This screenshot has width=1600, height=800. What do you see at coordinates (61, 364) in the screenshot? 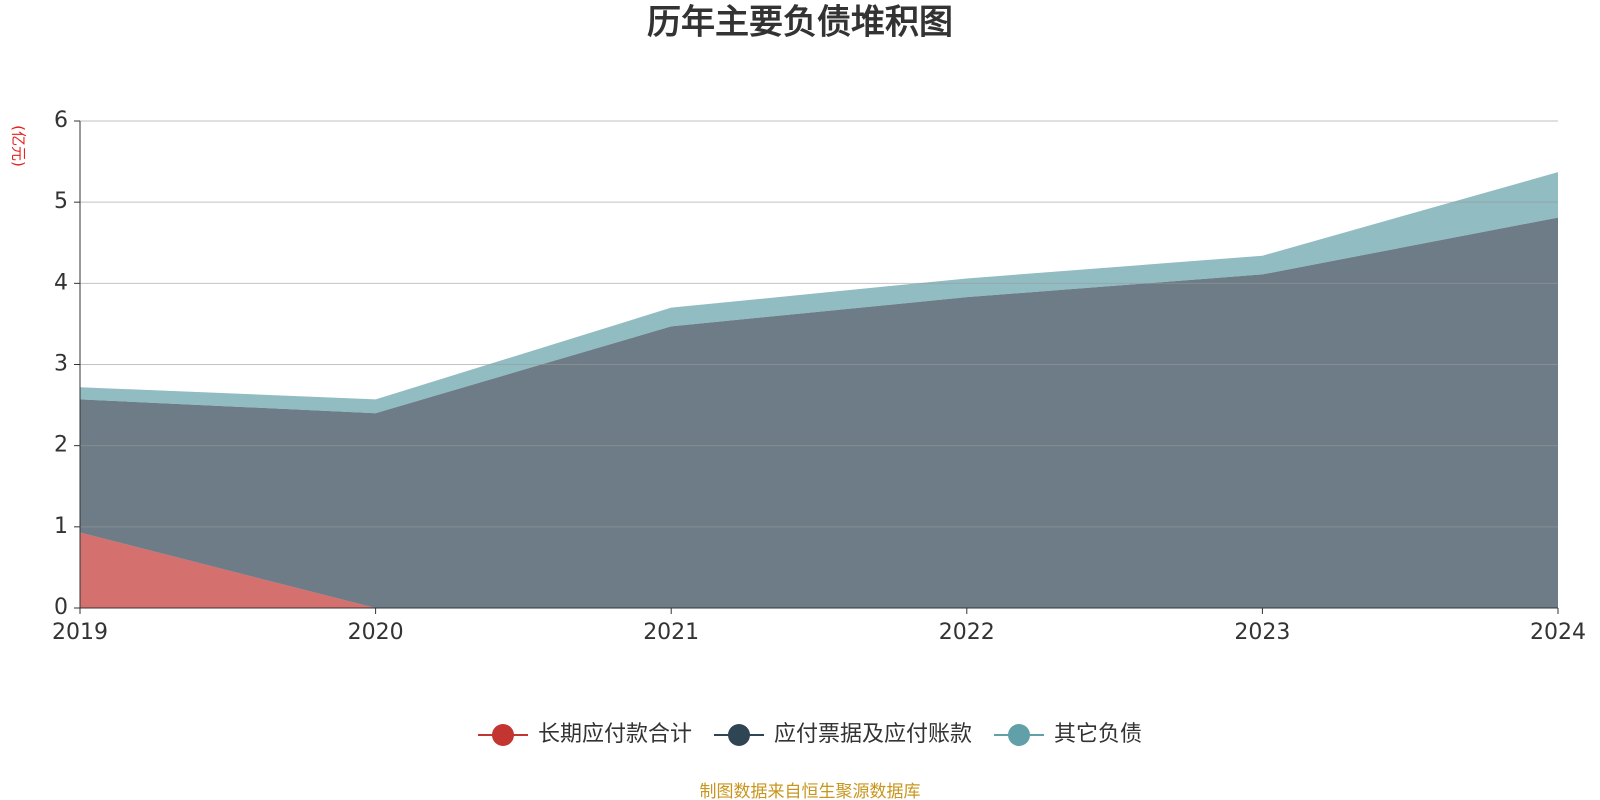
I see `y-tick-label: 3` at bounding box center [61, 364].